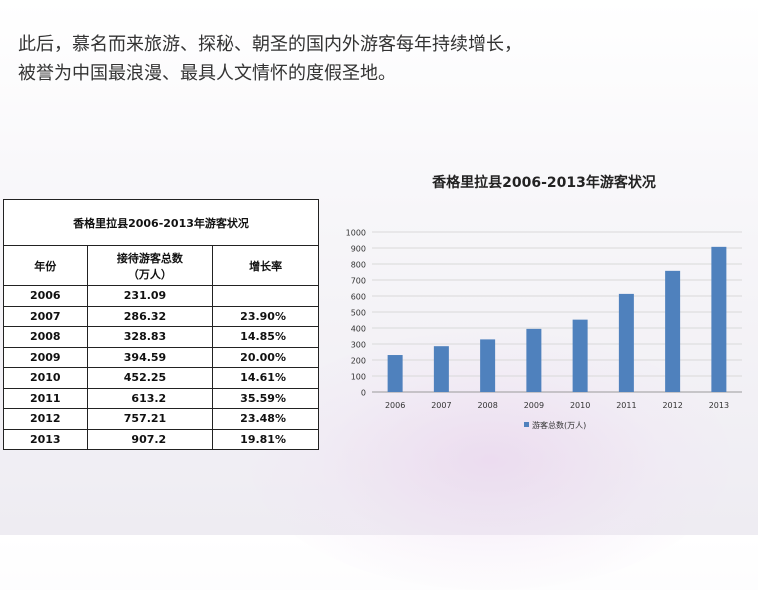 This screenshot has height=590, width=758. What do you see at coordinates (526, 424) in the screenshot?
I see `legend-swatch` at bounding box center [526, 424].